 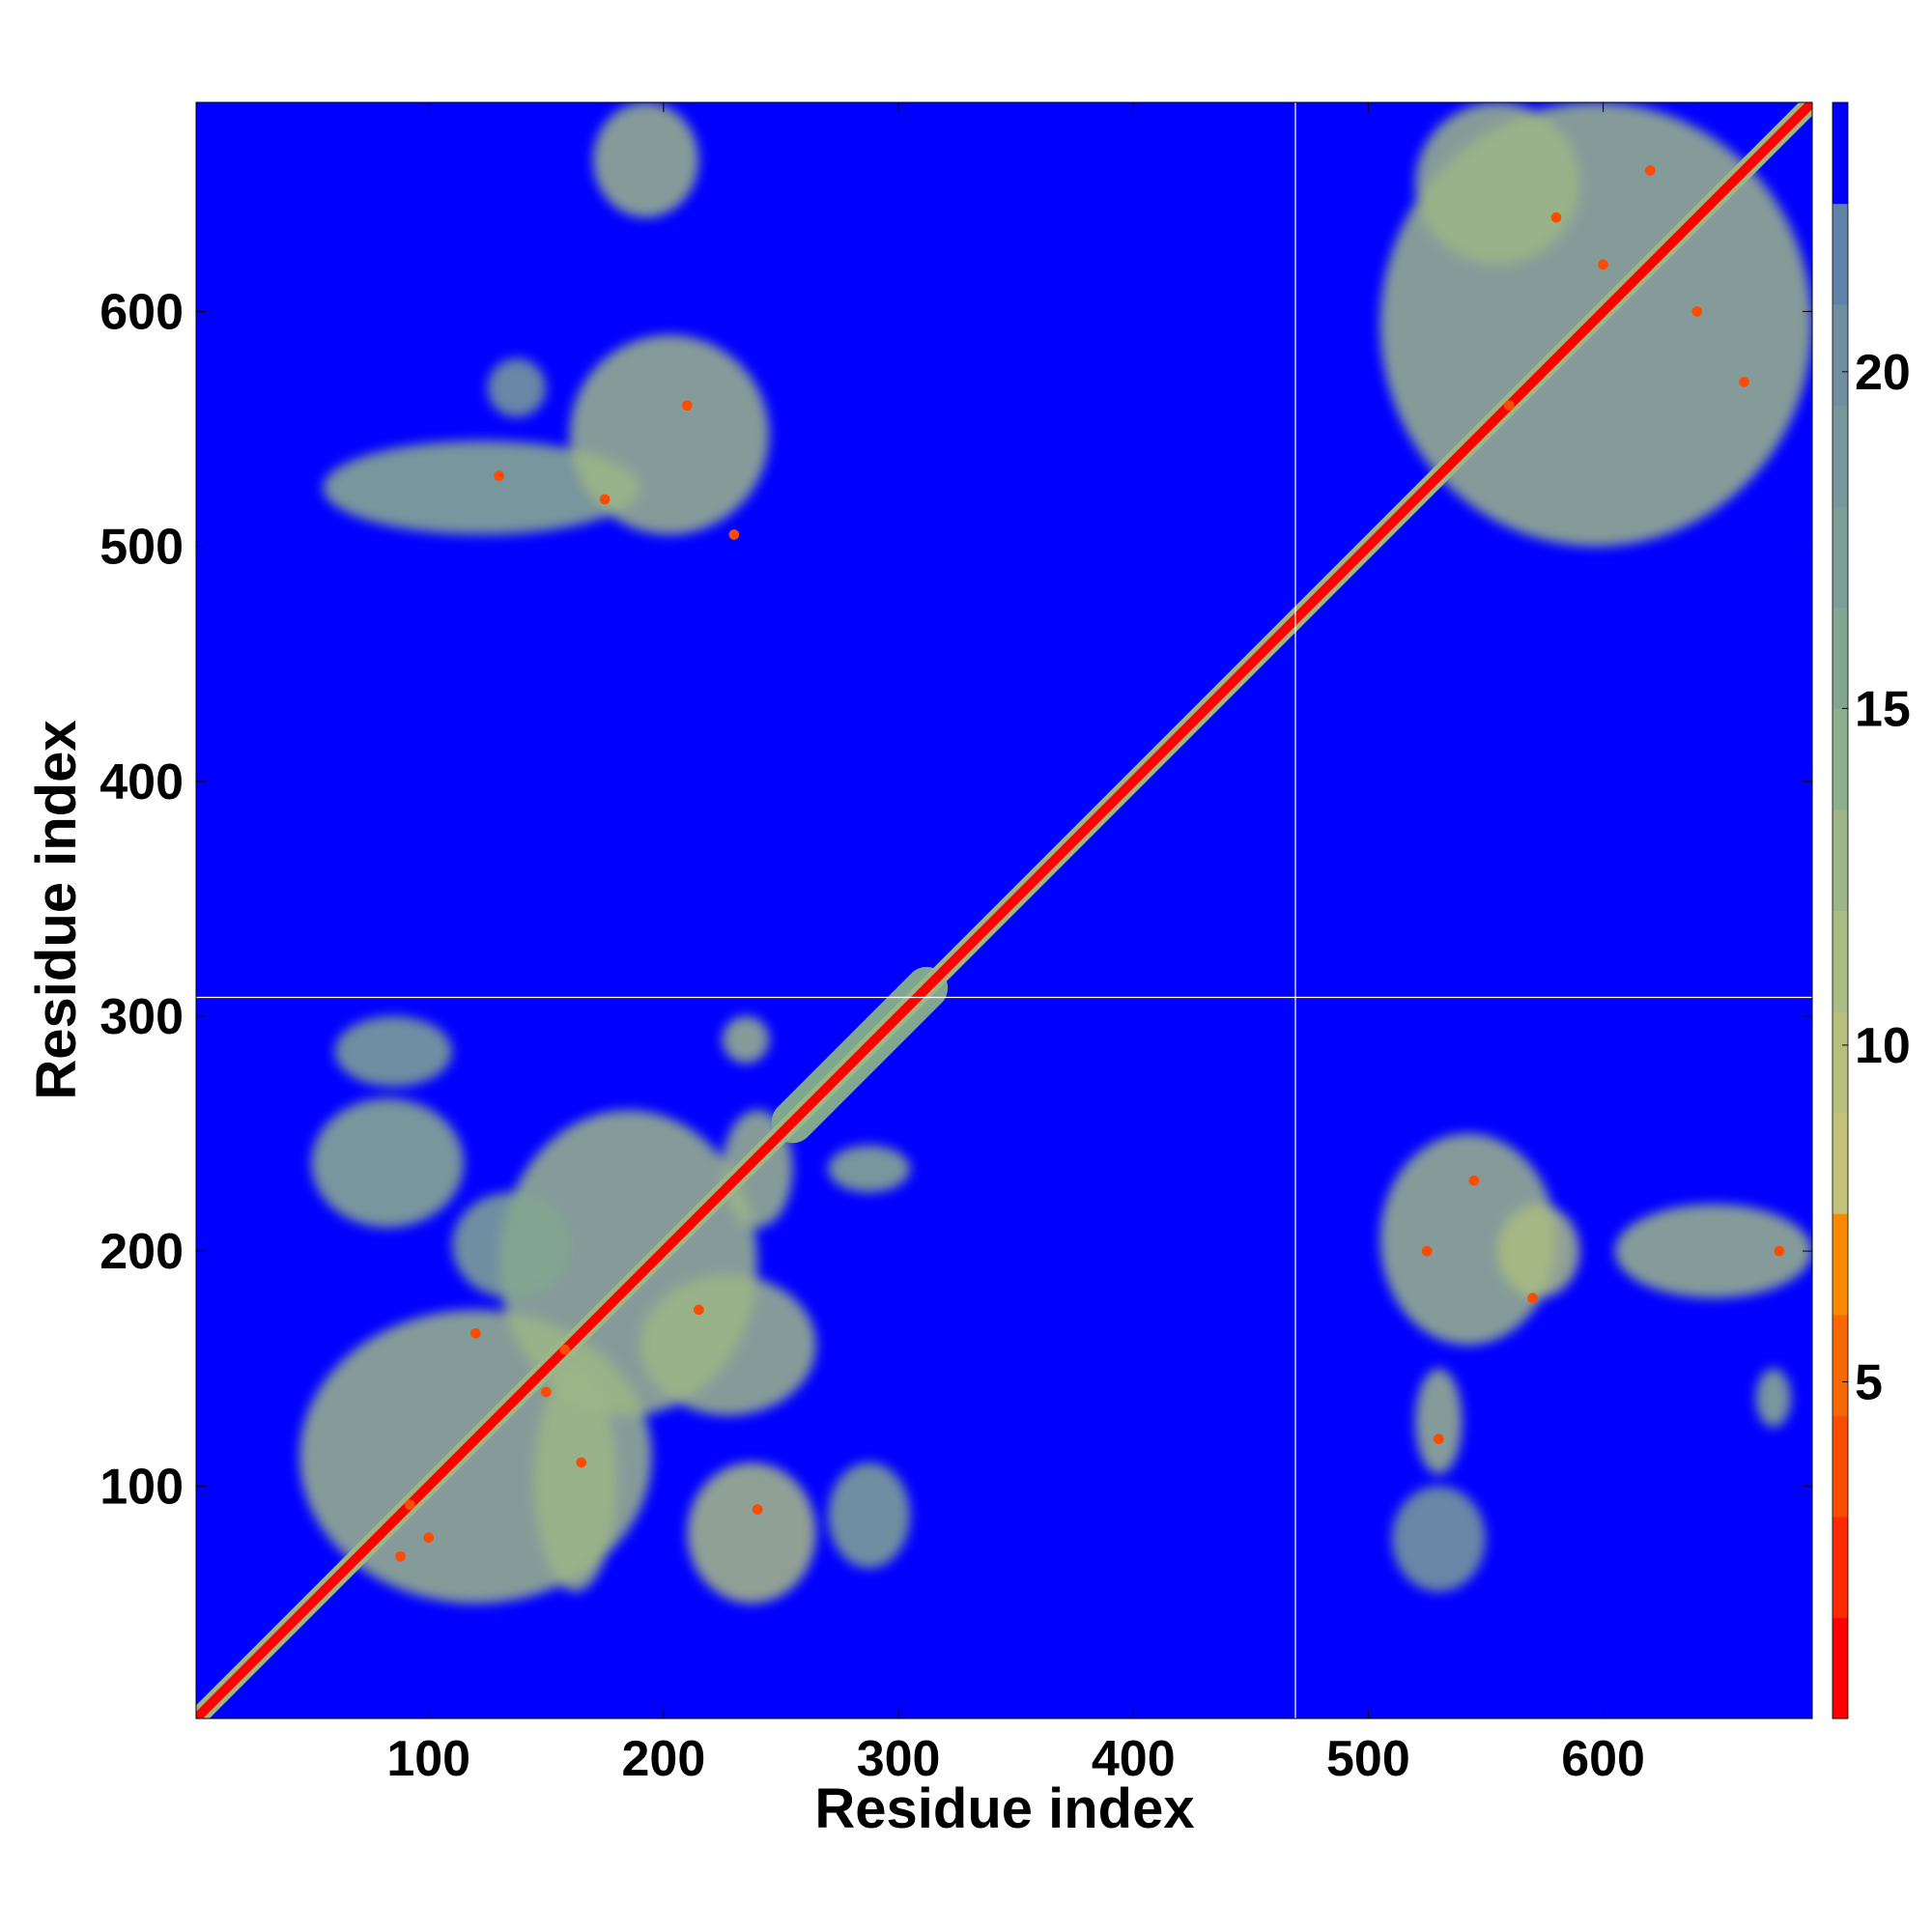 What do you see at coordinates (899, 1759) in the screenshot?
I see `x-tick-label: 300` at bounding box center [899, 1759].